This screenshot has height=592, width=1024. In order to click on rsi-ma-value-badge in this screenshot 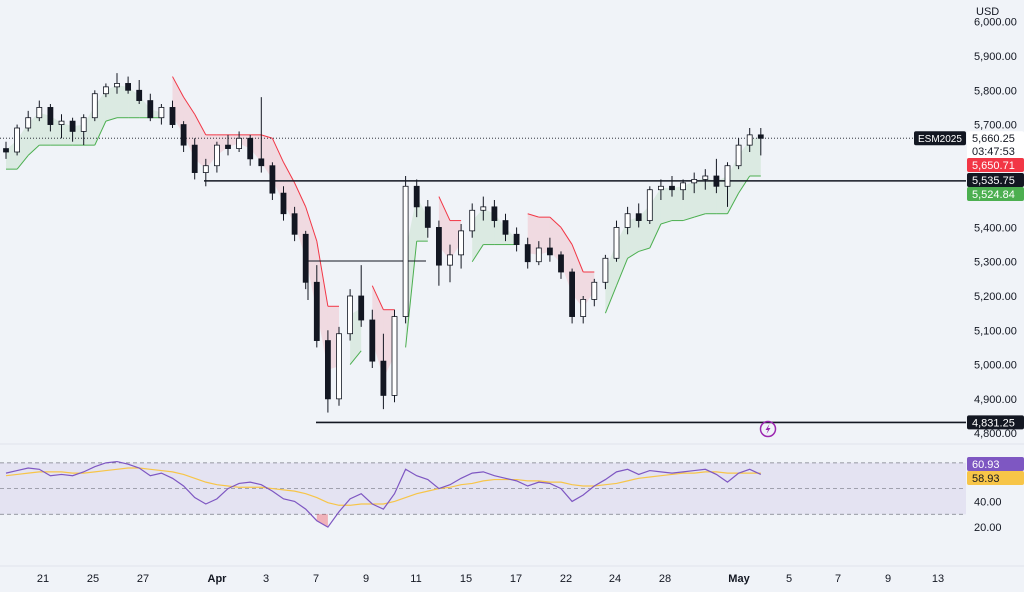, I will do `click(995, 478)`.